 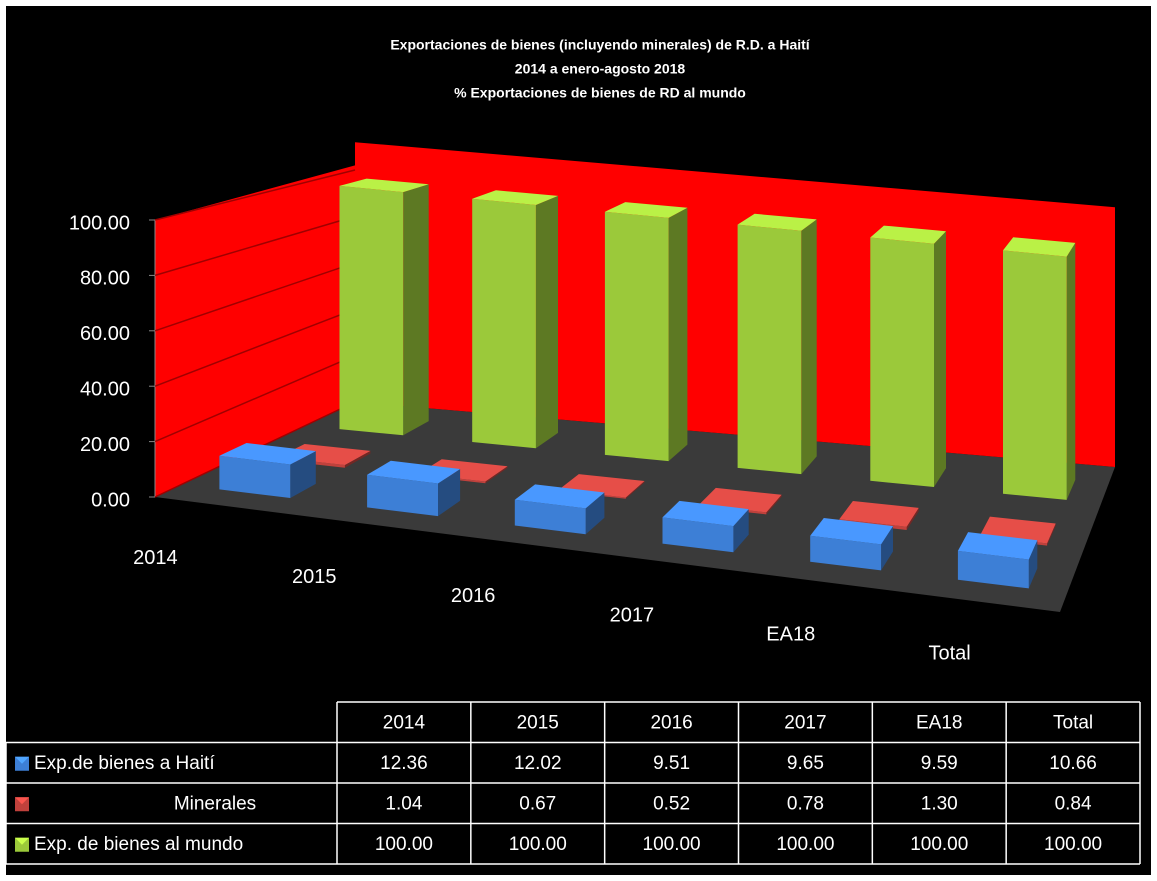 I want to click on x-tick-label: 2014, so click(x=155, y=558).